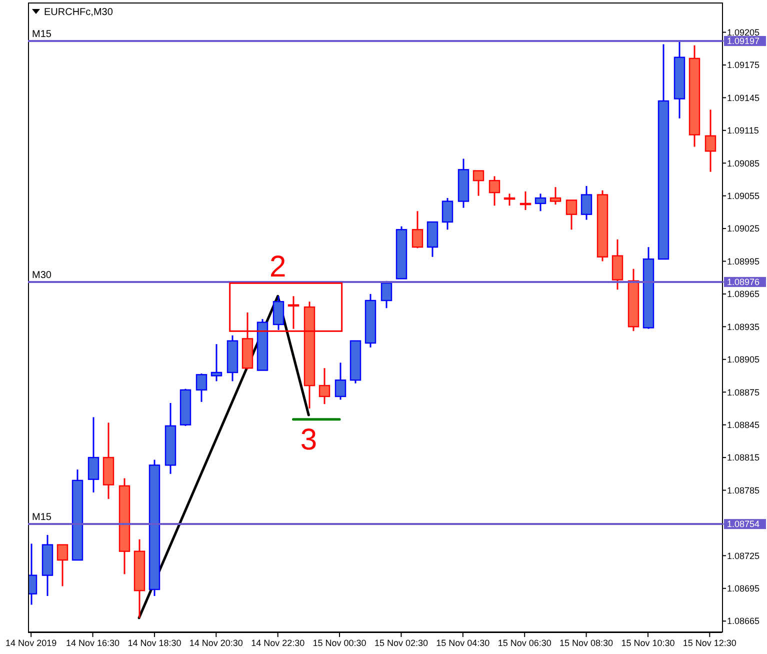 This screenshot has height=654, width=767. Describe the element at coordinates (743, 131) in the screenshot. I see `y-tick-label: 1.09115` at that location.